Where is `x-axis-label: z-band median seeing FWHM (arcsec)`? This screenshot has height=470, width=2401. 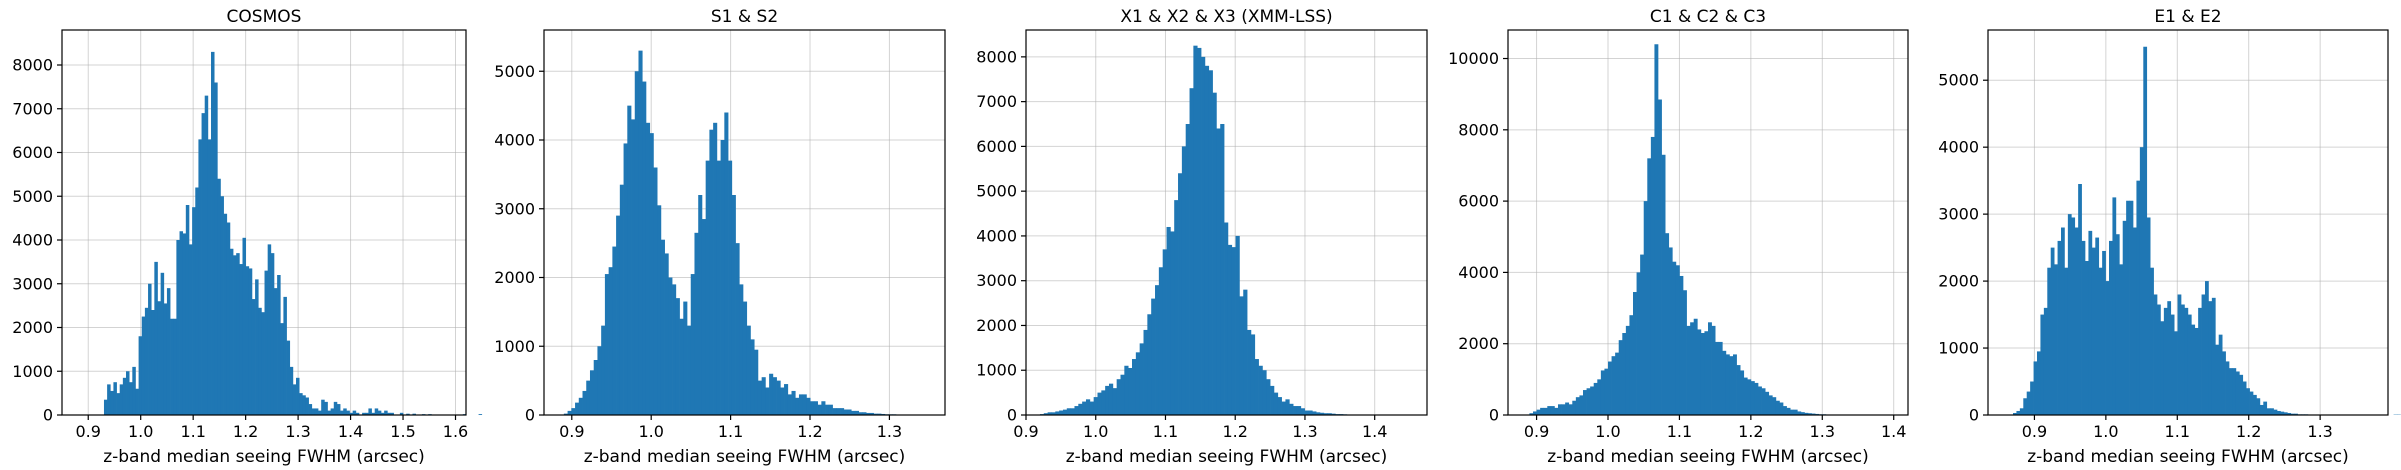 x-axis-label: z-band median seeing FWHM (arcsec) is located at coordinates (745, 457).